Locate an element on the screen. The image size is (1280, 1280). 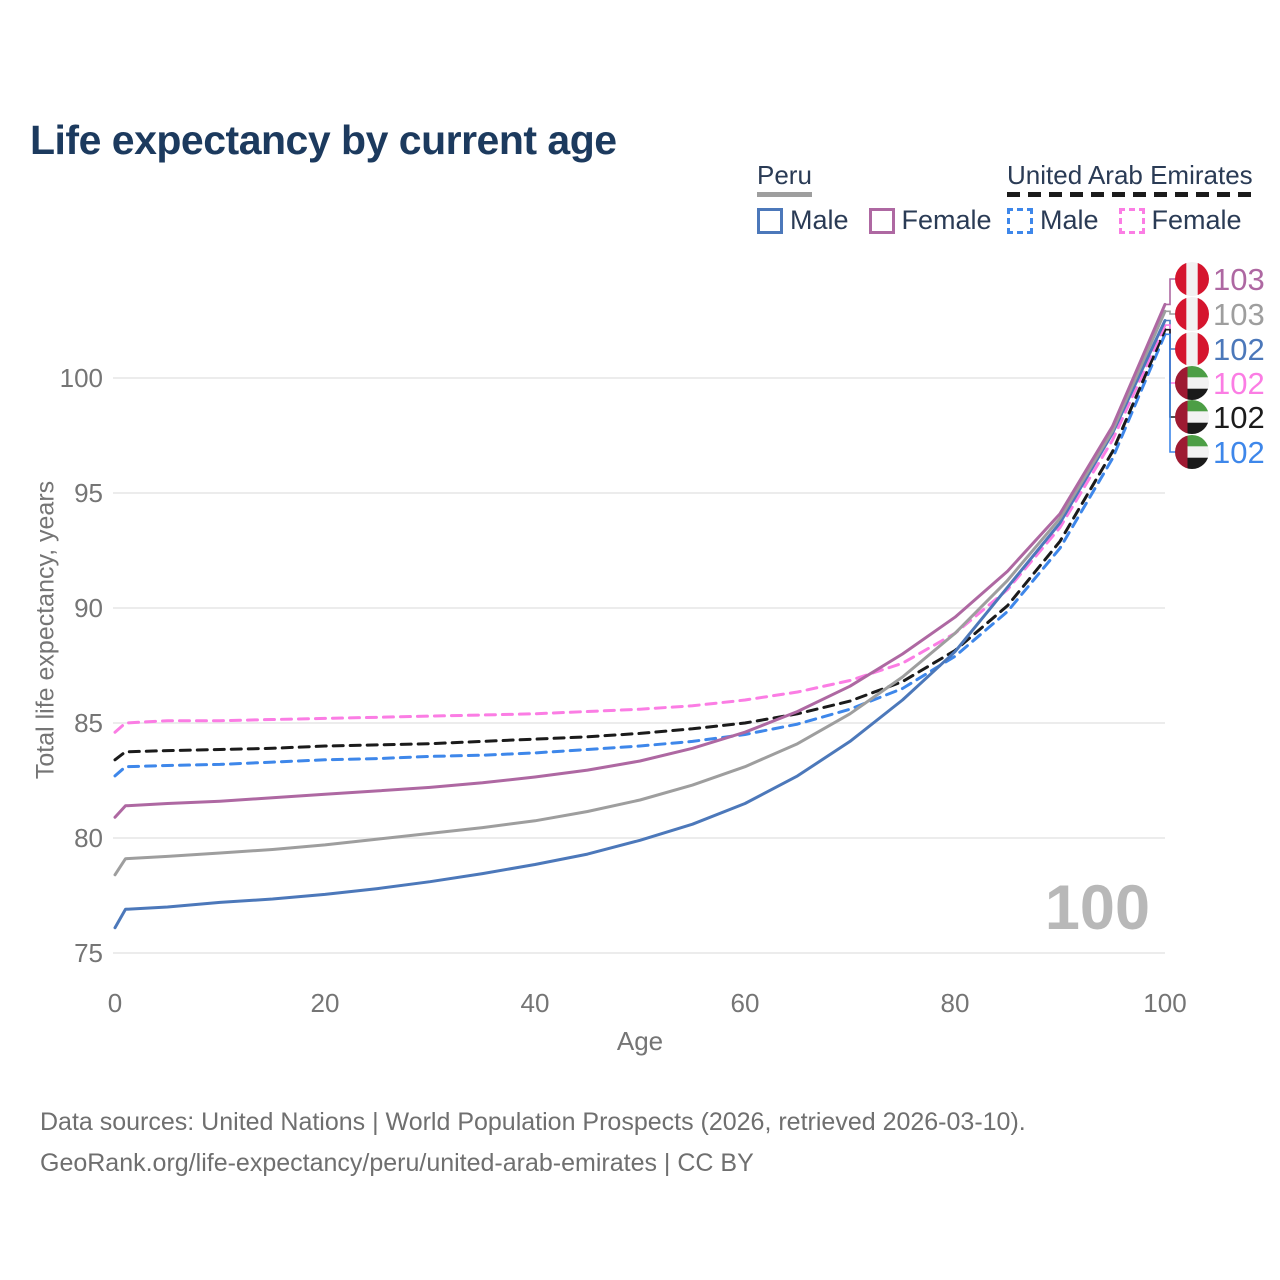
legend-items-uae: Male Female is located at coordinates (1130, 220).